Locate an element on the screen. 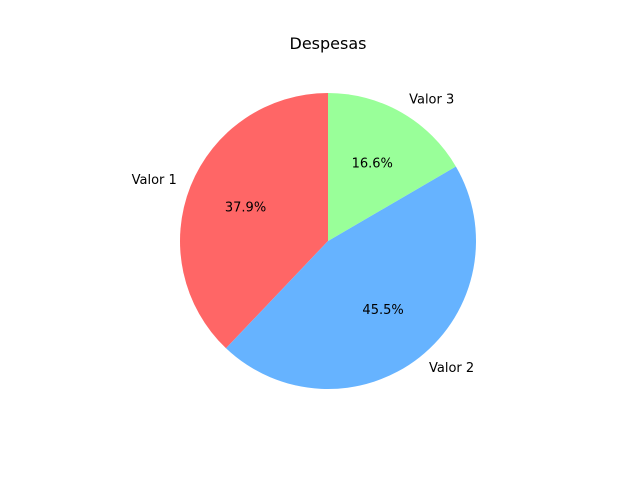 The height and width of the screenshot is (480, 640). pie-pct-label-1: 37.9% is located at coordinates (245, 208).